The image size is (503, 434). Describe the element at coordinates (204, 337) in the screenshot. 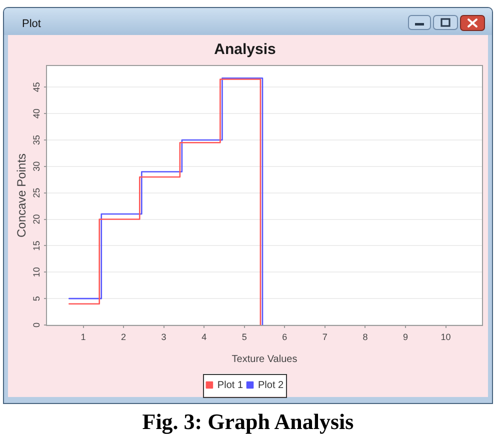

I see `x-tick-label: 4` at that location.